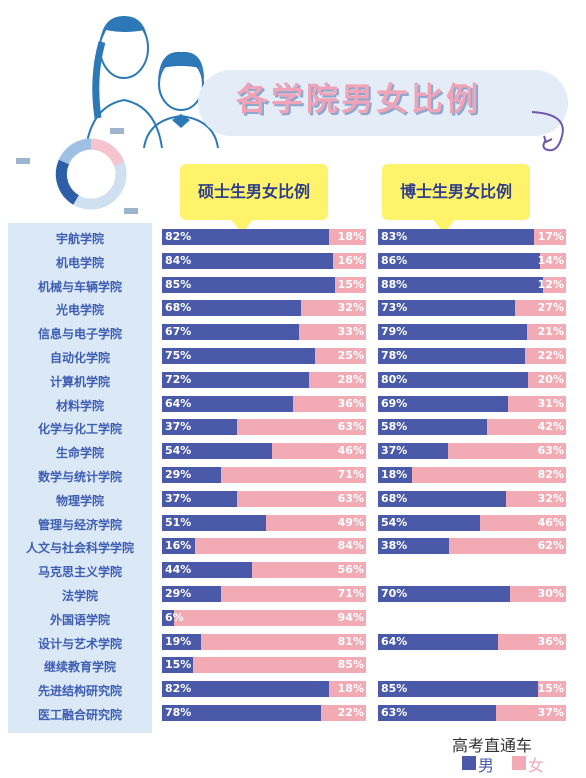 The width and height of the screenshot is (586, 778). What do you see at coordinates (550, 689) in the screenshot?
I see `data-label-female: 15%` at bounding box center [550, 689].